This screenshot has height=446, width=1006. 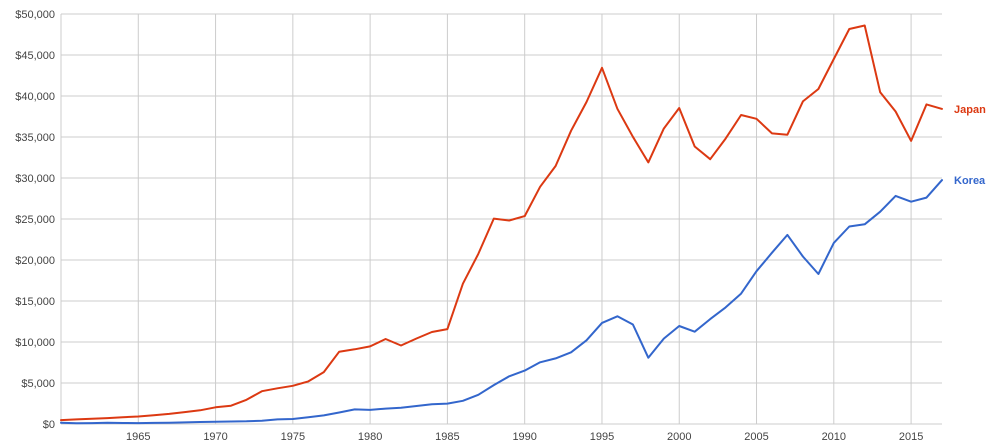 What do you see at coordinates (447, 437) in the screenshot?
I see `x-tick-label: 1985` at bounding box center [447, 437].